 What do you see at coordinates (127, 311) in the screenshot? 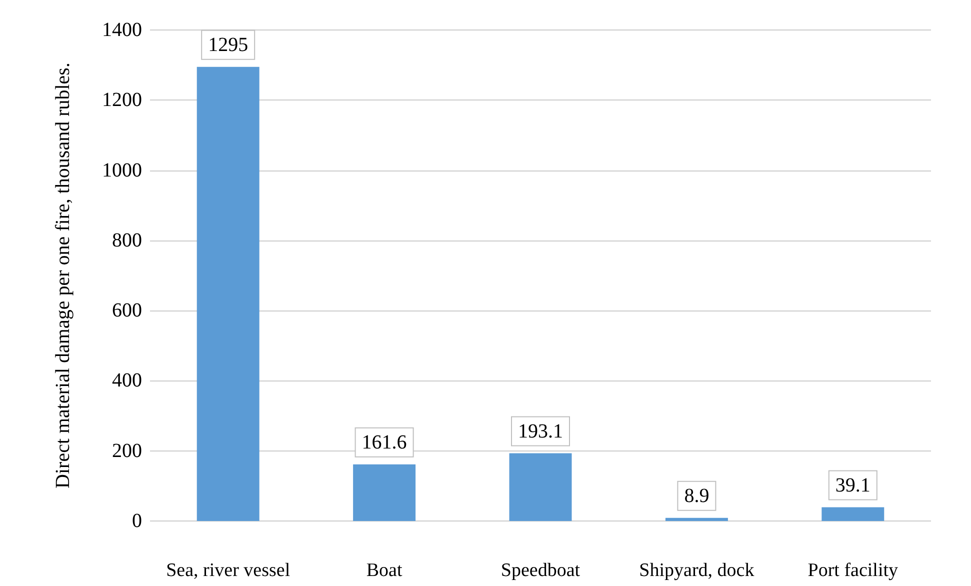
I see `y-tick-label: 600` at bounding box center [127, 311].